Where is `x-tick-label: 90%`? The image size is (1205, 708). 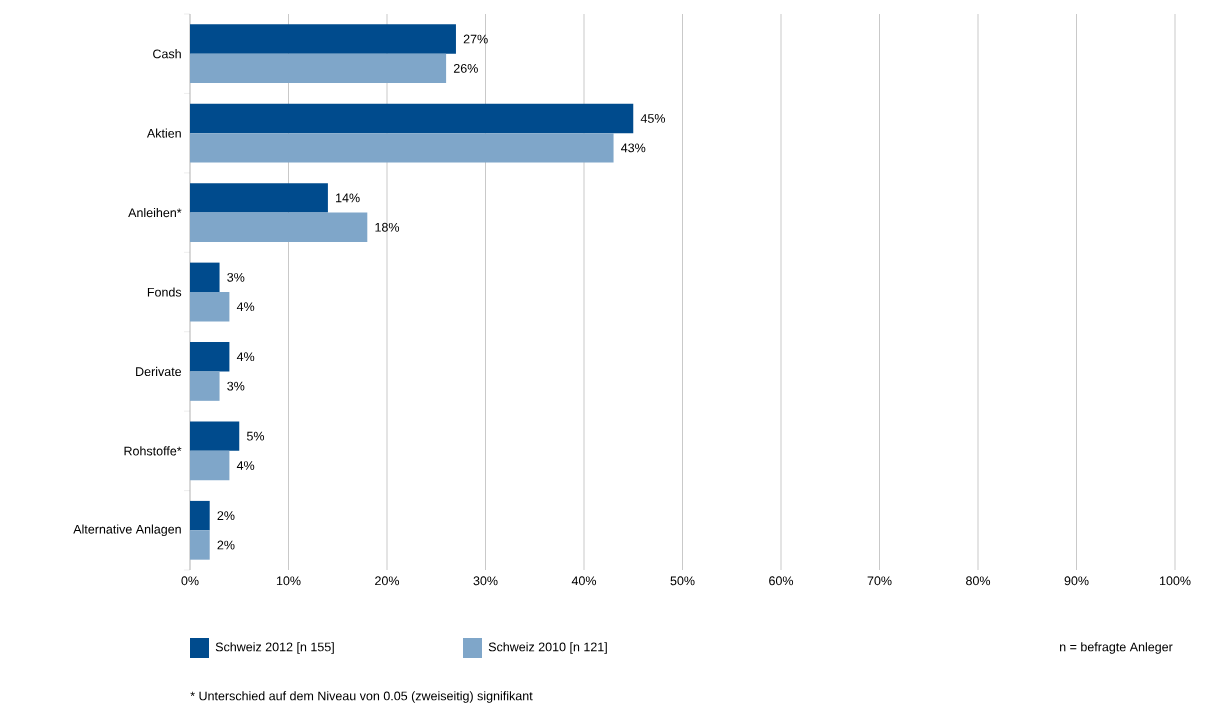
x-tick-label: 90% is located at coordinates (1076, 581).